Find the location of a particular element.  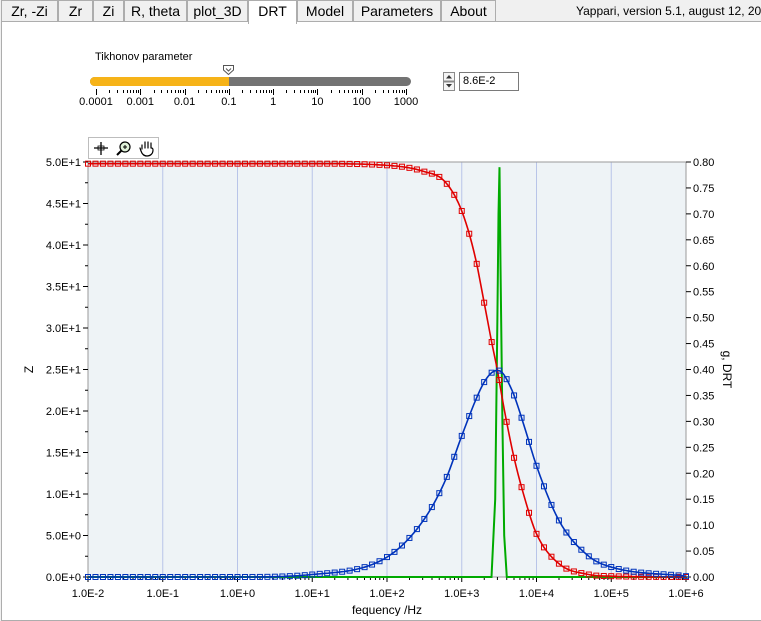

tab-parameters: Parameters is located at coordinates (397, 10).